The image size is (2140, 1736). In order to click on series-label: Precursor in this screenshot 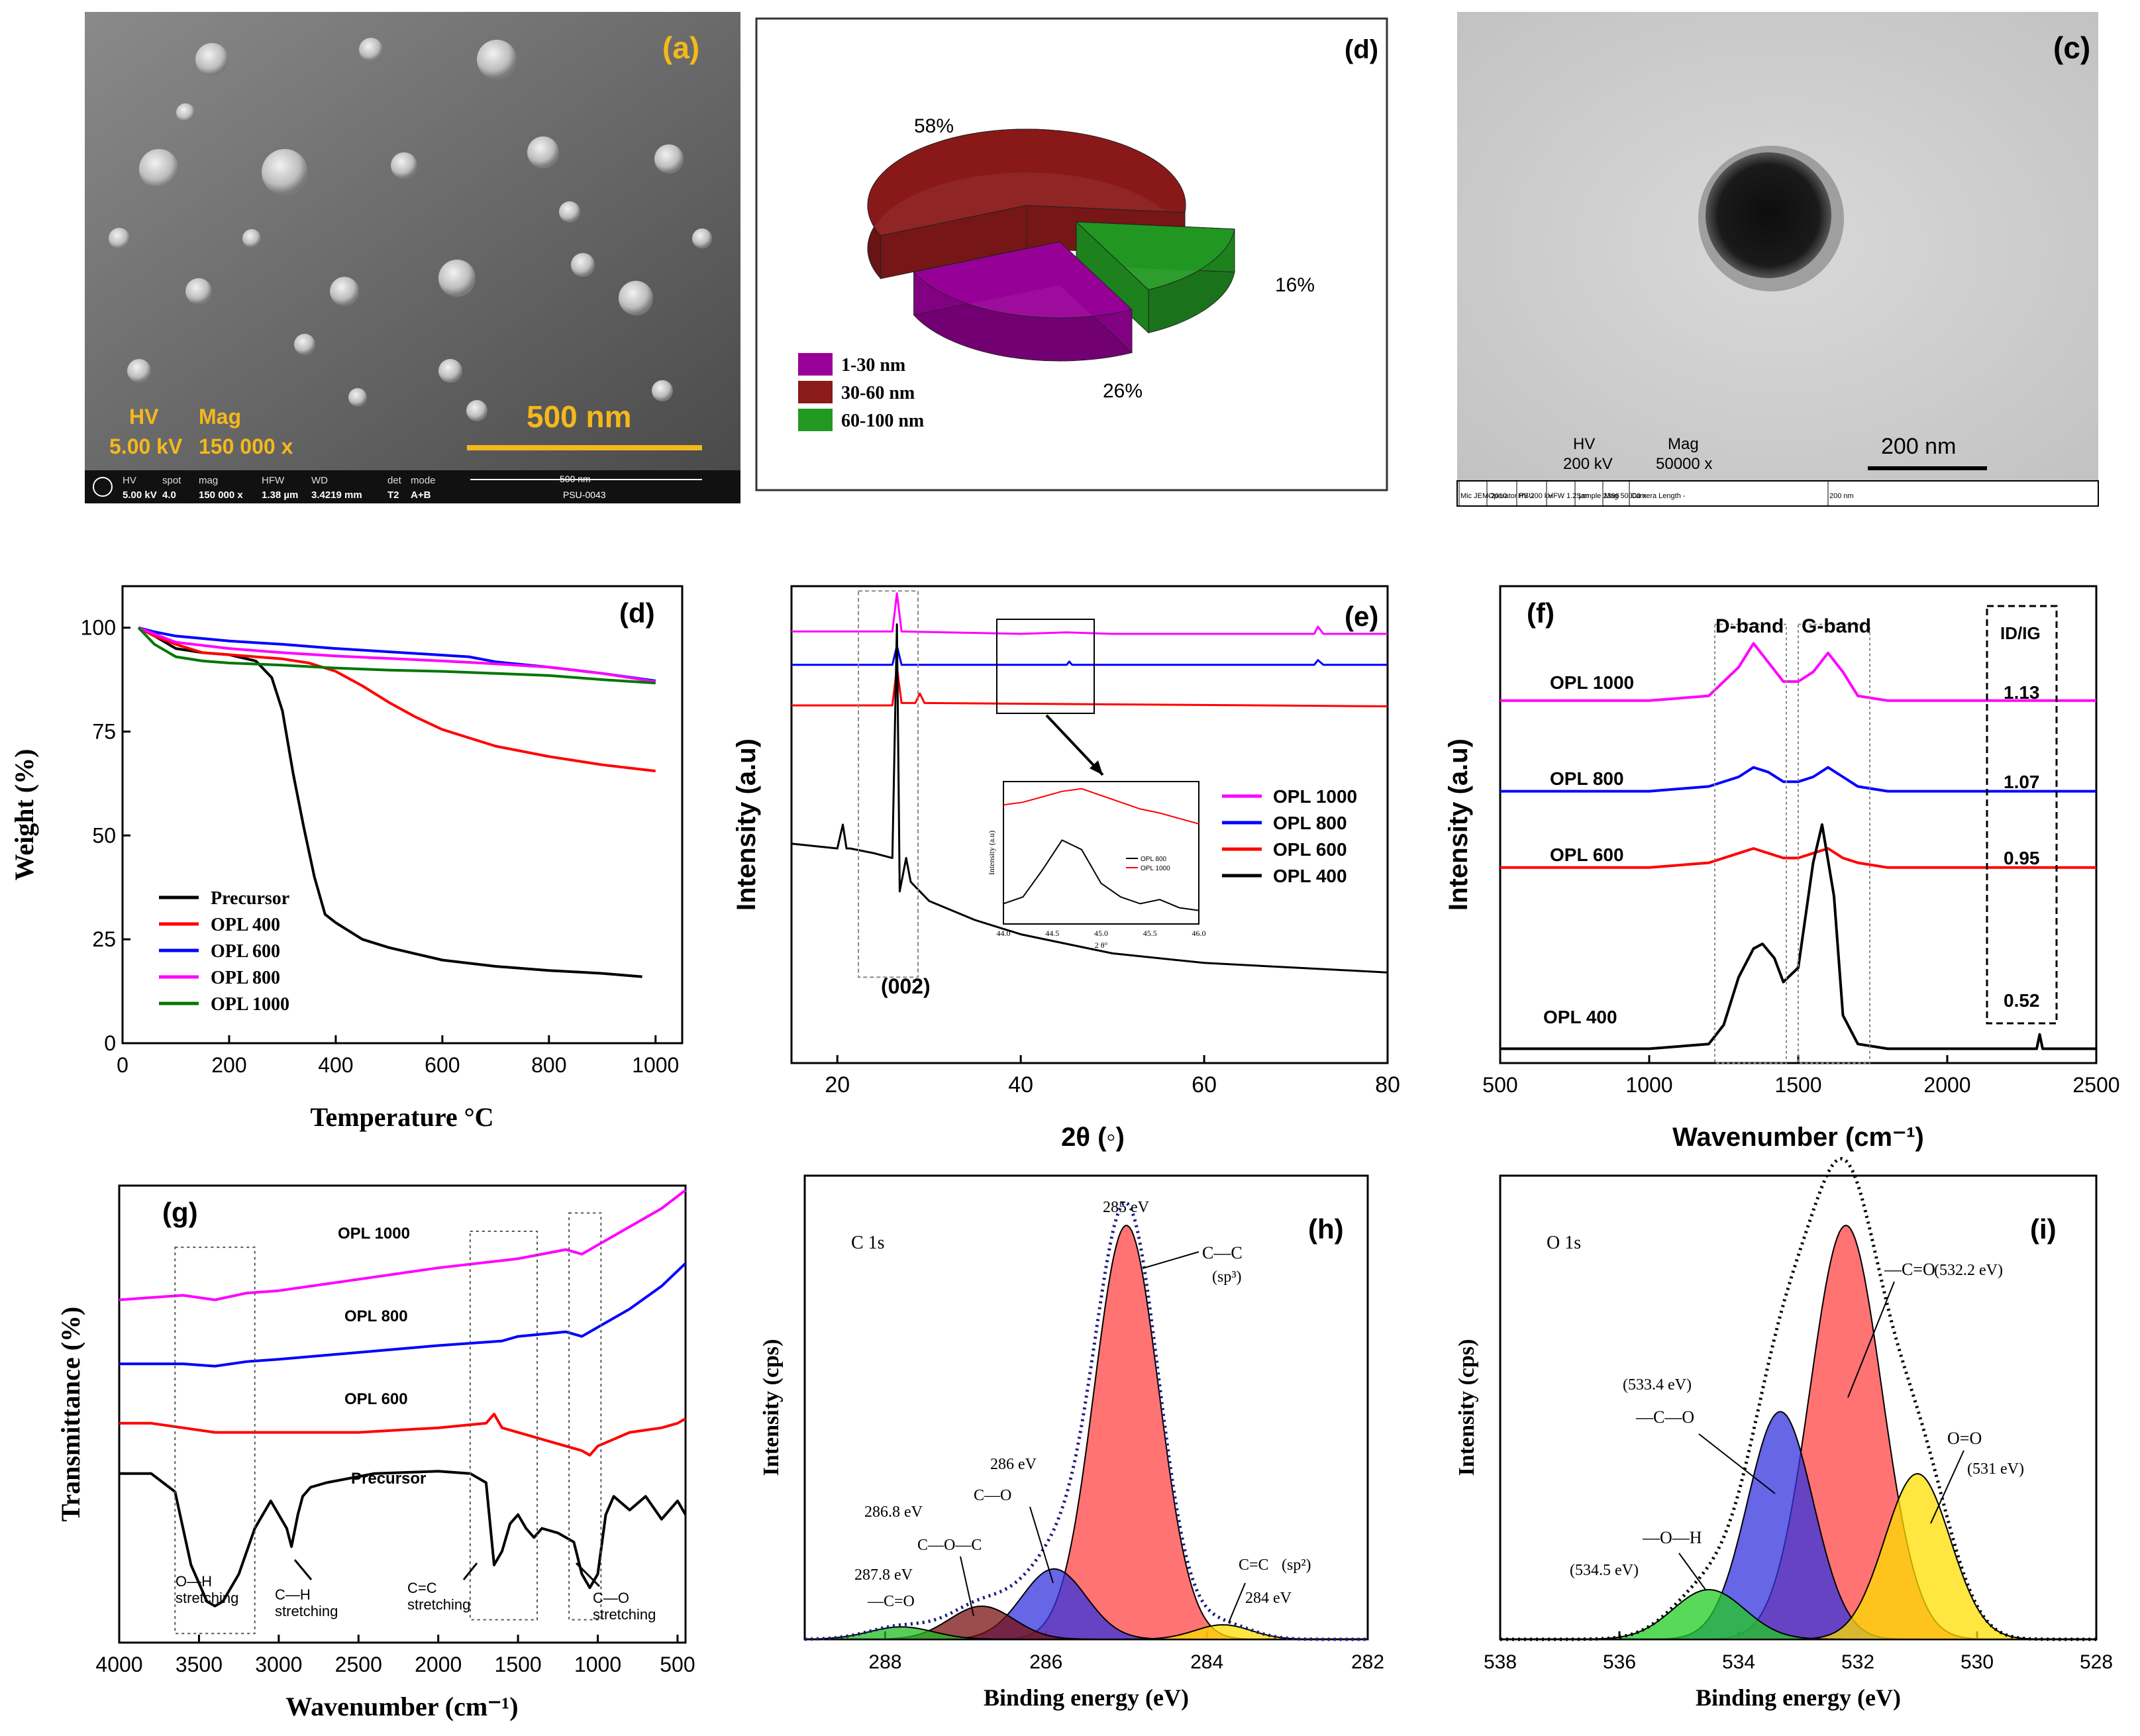, I will do `click(388, 1479)`.